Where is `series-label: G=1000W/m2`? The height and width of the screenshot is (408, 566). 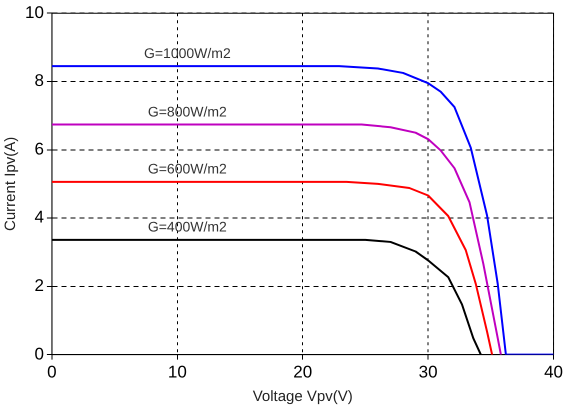 series-label: G=1000W/m2 is located at coordinates (187, 52).